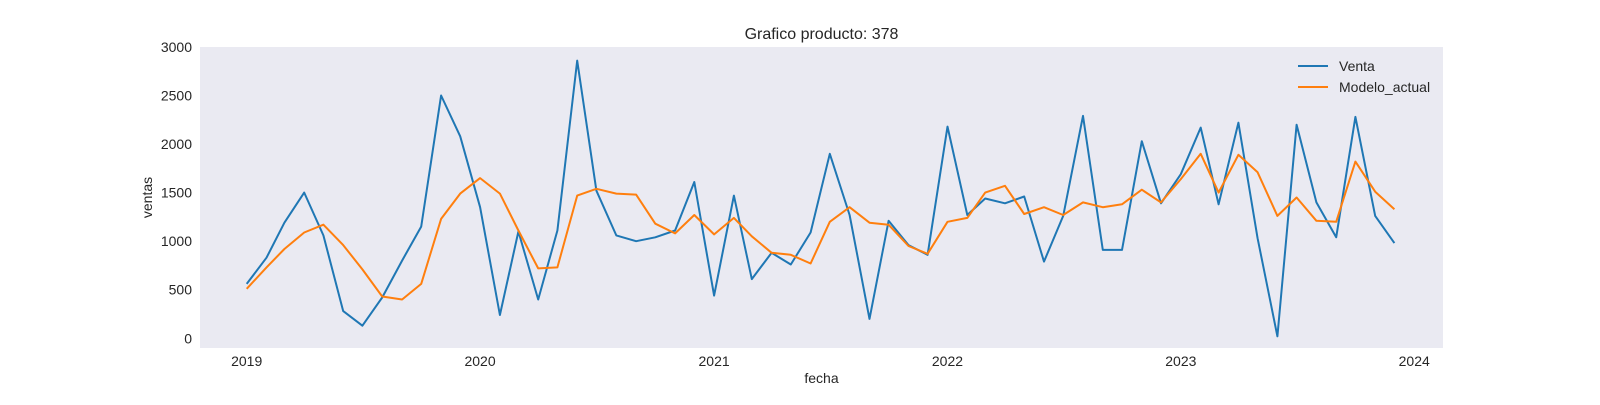  Describe the element at coordinates (821, 378) in the screenshot. I see `x-axis-title: fecha` at that location.